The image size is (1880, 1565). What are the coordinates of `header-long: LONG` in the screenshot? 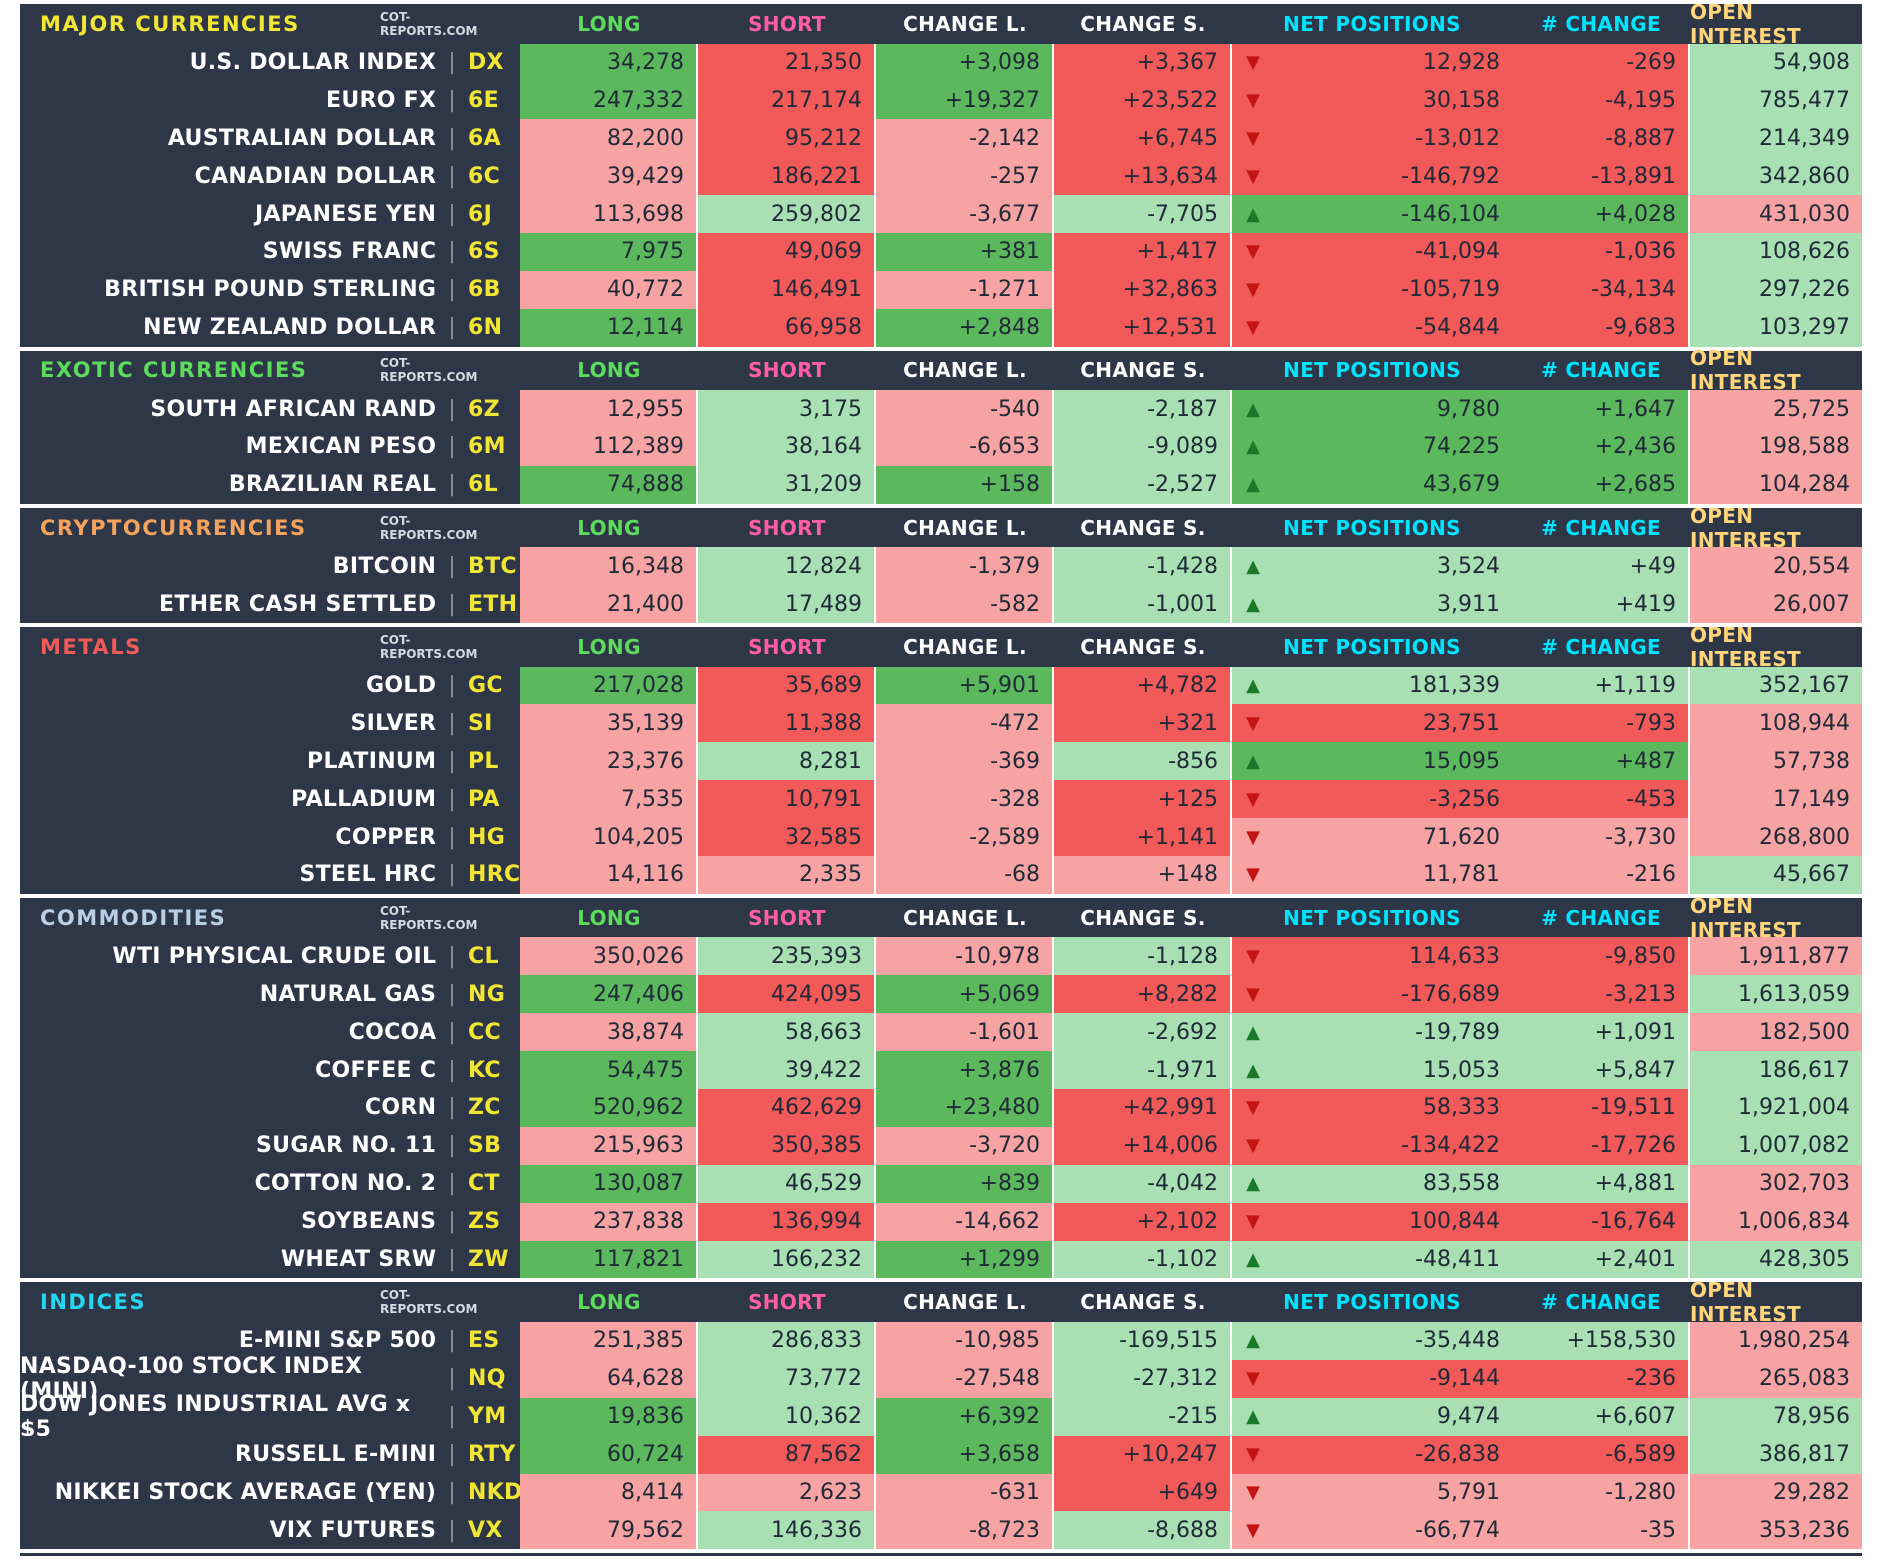 It's located at (609, 647).